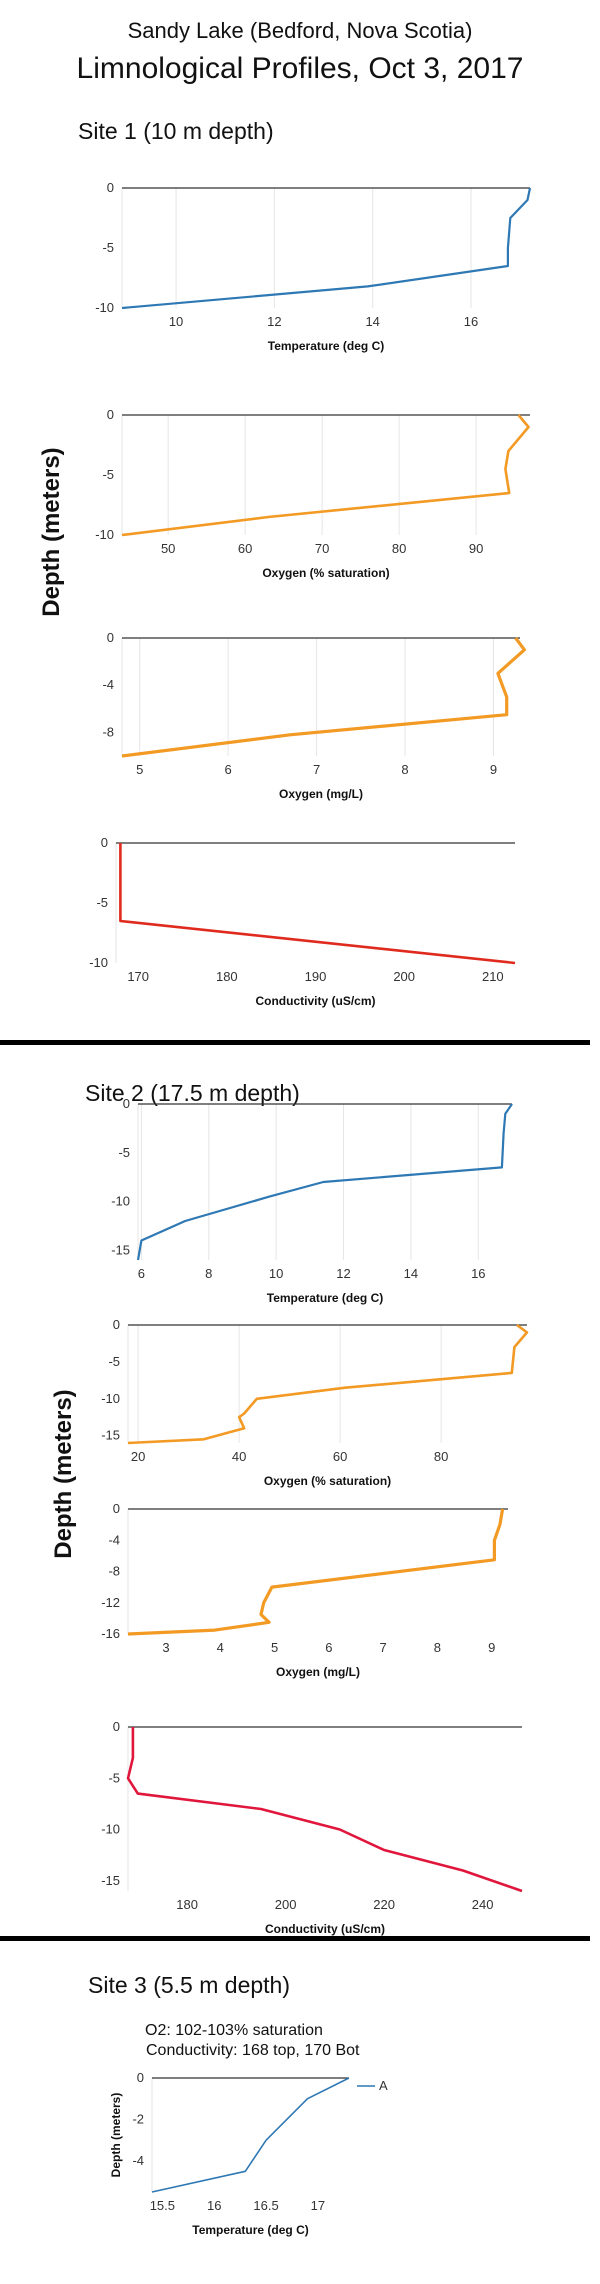 This screenshot has height=2284, width=600. I want to click on s2-temp-series-line, so click(324, 1182).